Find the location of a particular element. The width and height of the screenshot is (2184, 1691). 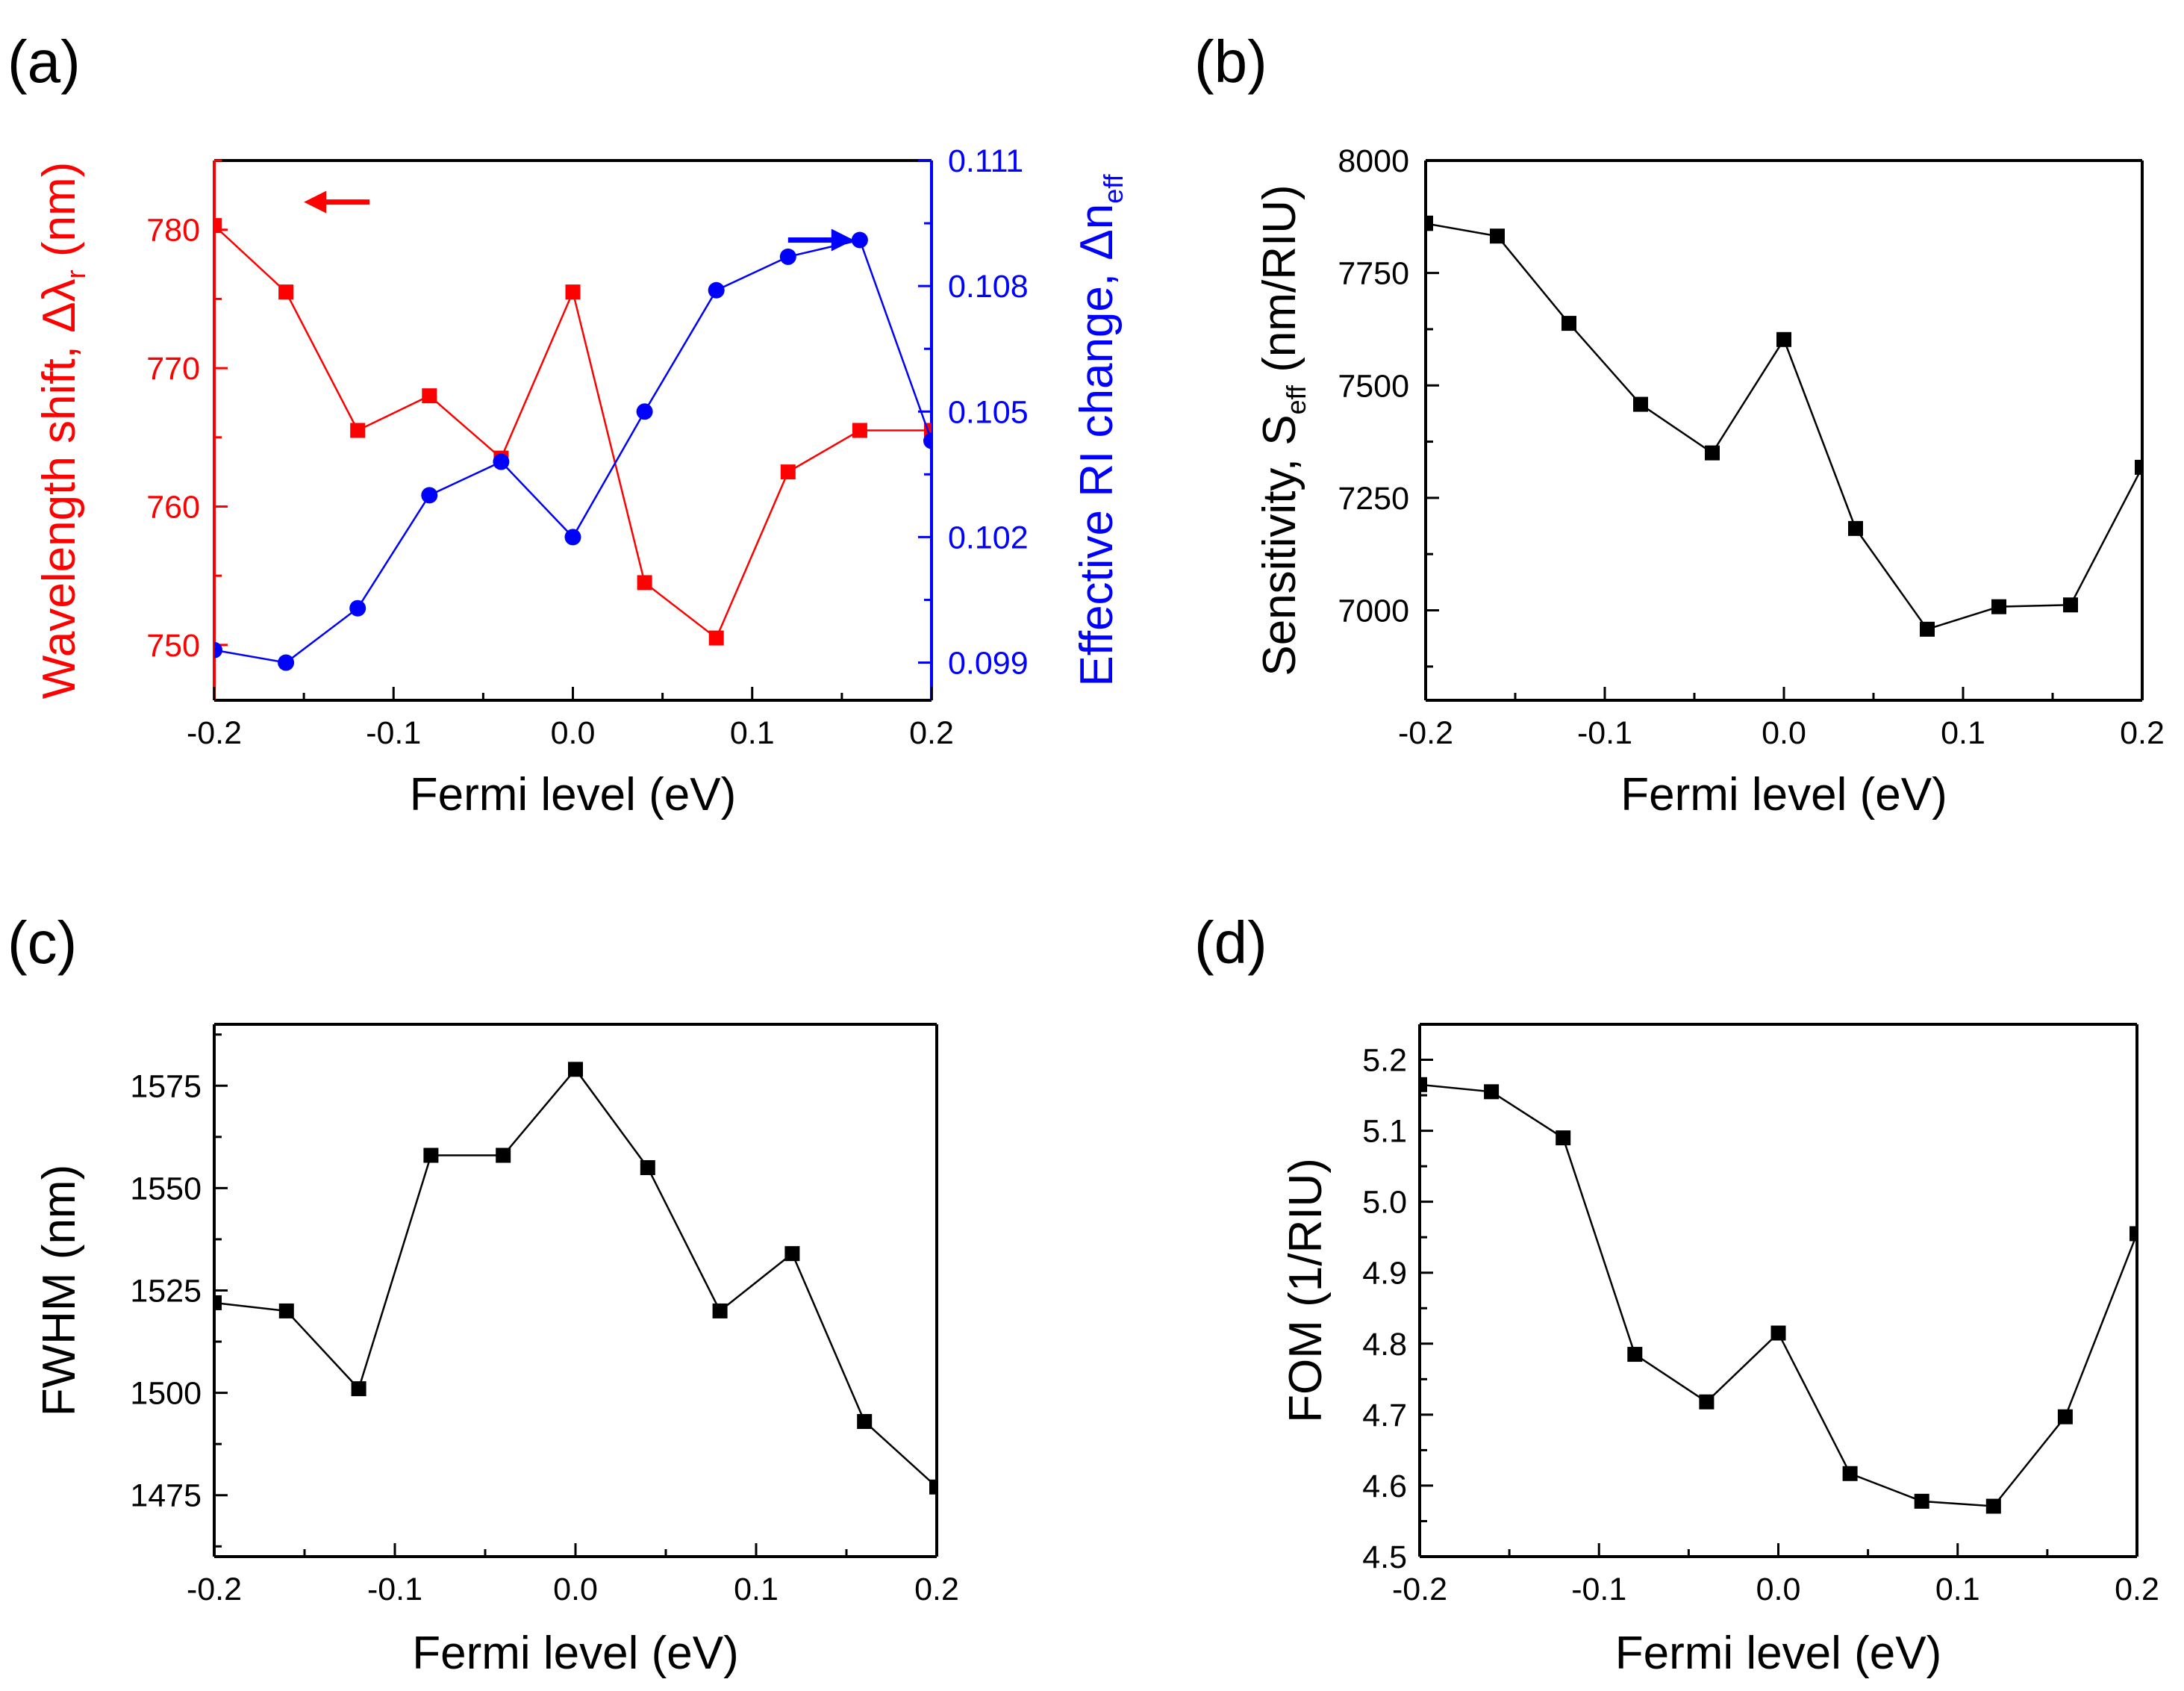

y-tick-label: 760 is located at coordinates (173, 507).